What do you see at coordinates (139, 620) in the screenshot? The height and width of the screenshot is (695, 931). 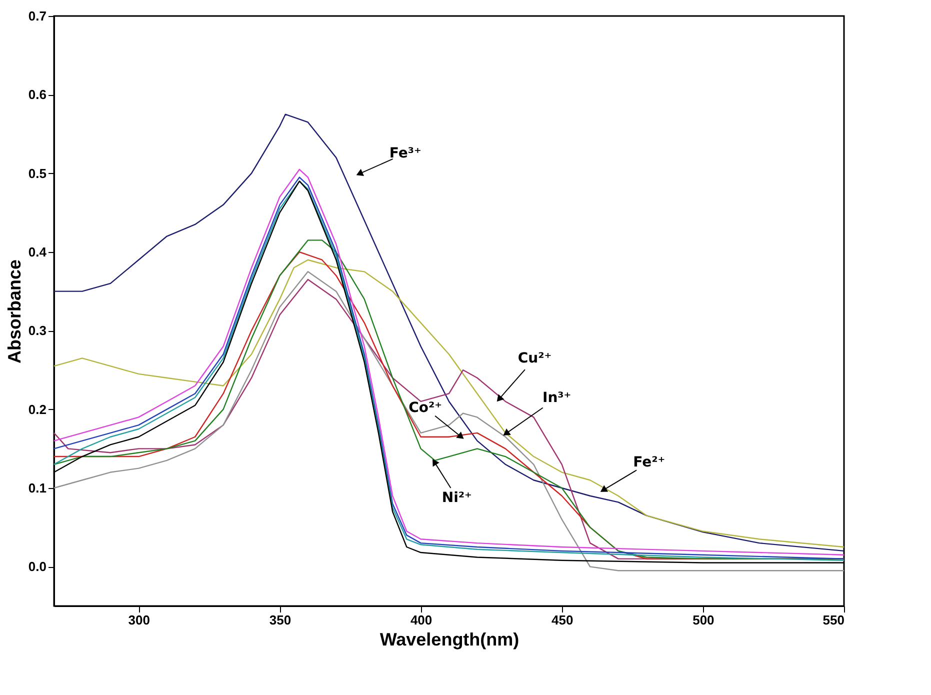 I see `x-tick-label: 300` at bounding box center [139, 620].